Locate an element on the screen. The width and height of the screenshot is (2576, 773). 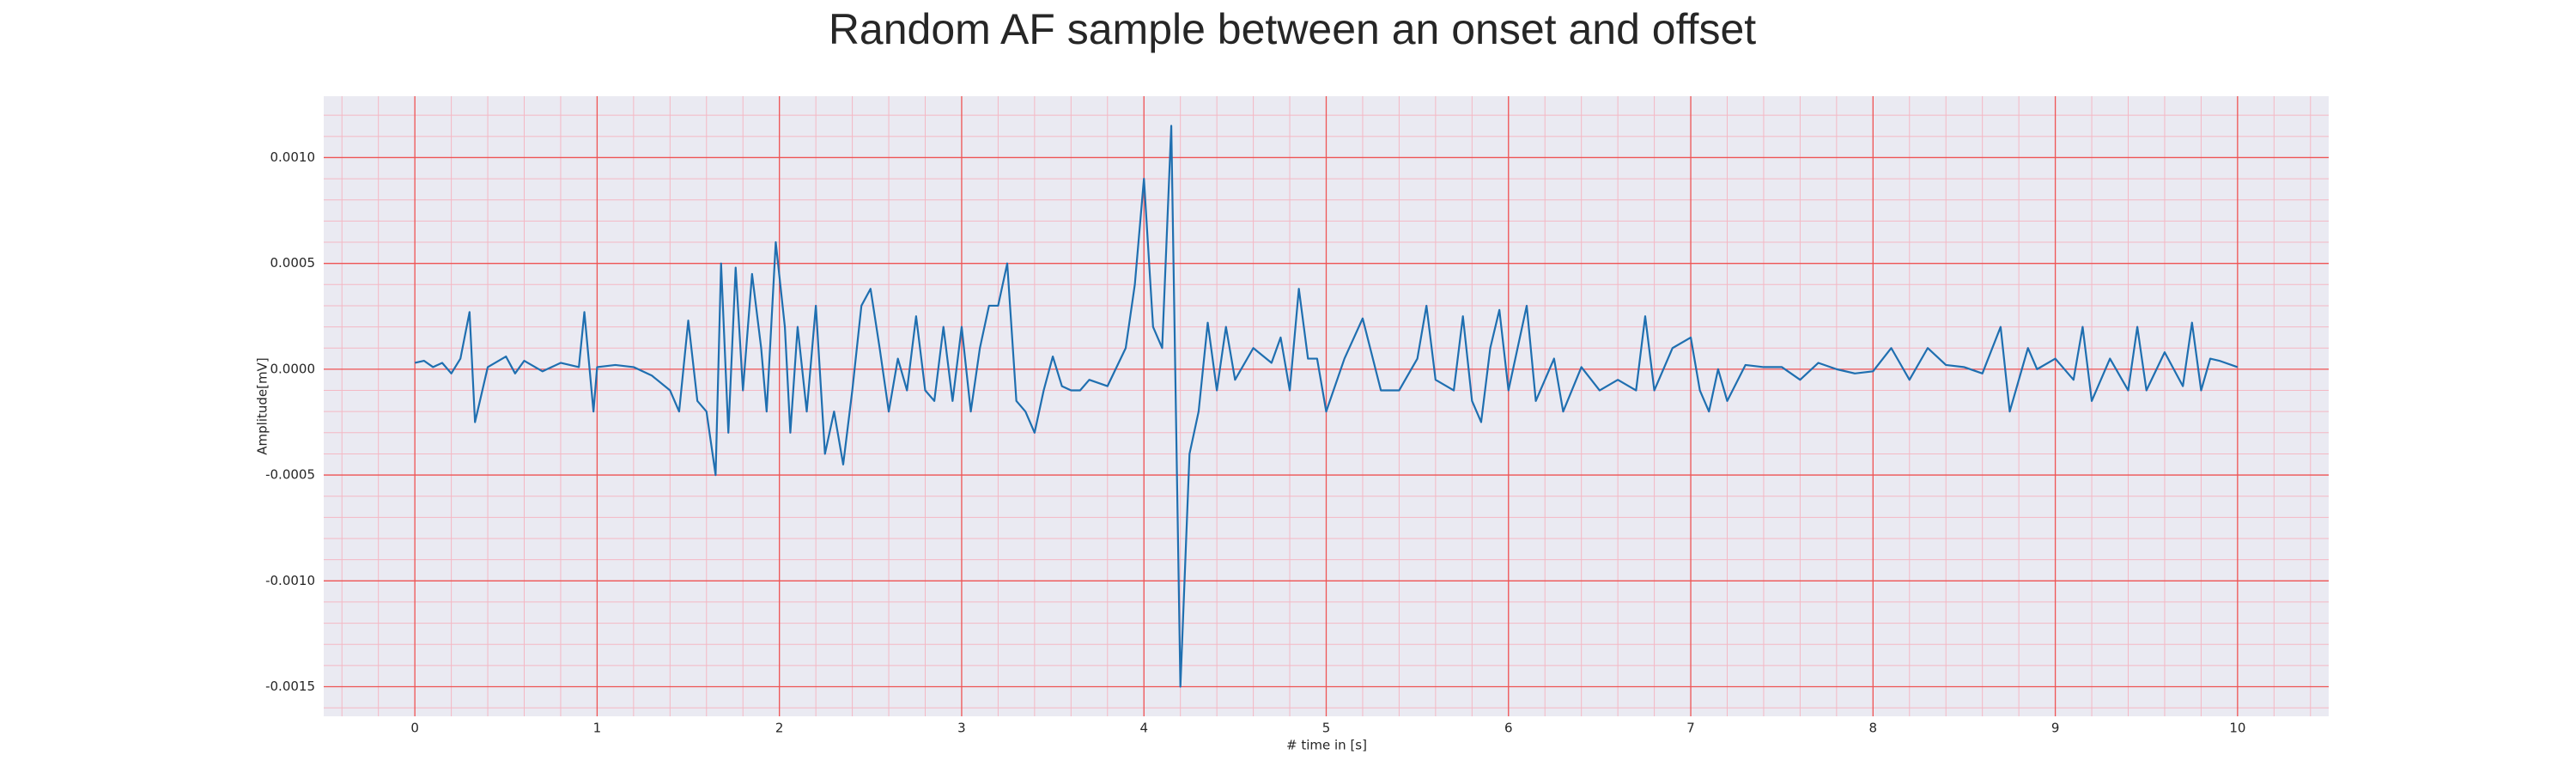
x-tick-label: 6 is located at coordinates (1508, 728).